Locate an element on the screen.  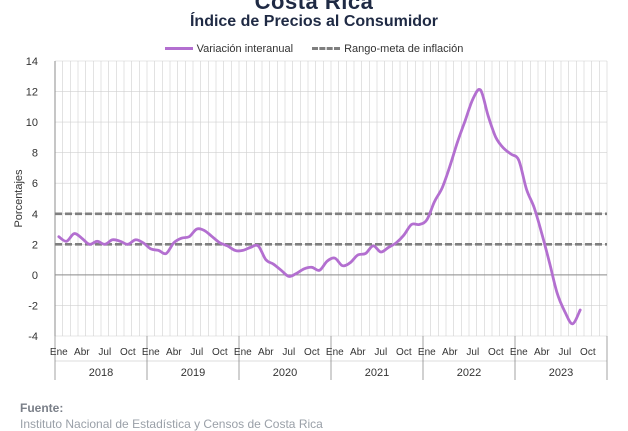
legend-item-series: Variación interanual is located at coordinates (229, 48).